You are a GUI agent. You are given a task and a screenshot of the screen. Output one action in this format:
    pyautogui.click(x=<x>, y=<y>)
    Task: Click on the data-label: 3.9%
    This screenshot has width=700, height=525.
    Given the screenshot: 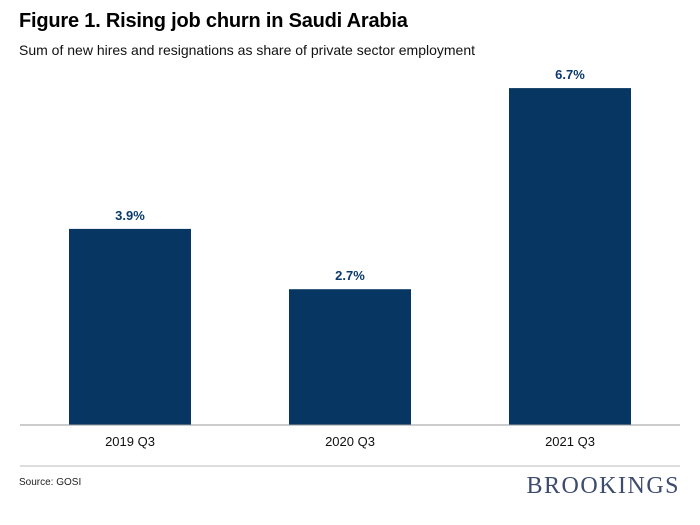 What is the action you would take?
    pyautogui.click(x=130, y=215)
    